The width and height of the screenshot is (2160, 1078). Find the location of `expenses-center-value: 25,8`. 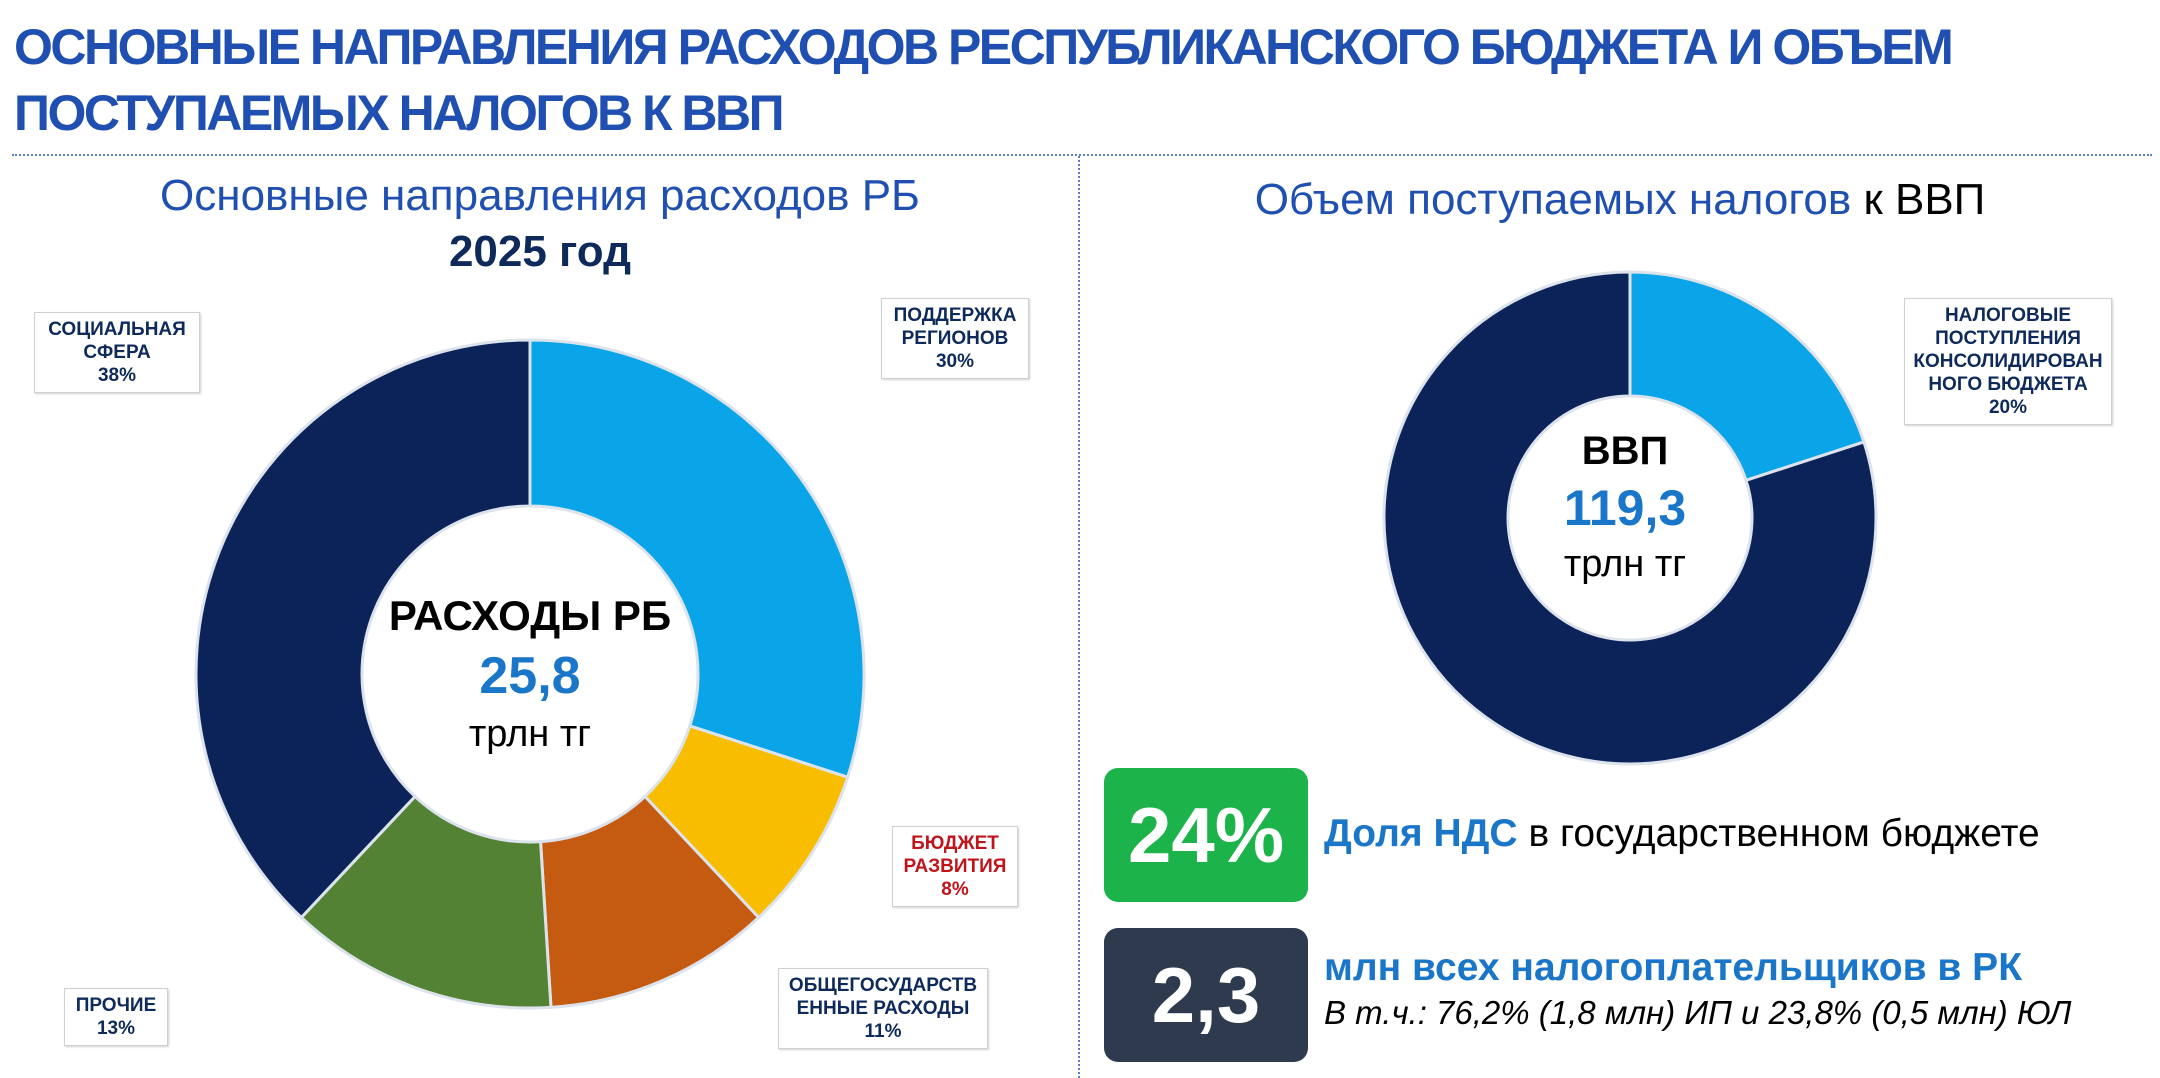

expenses-center-value: 25,8 is located at coordinates (530, 676).